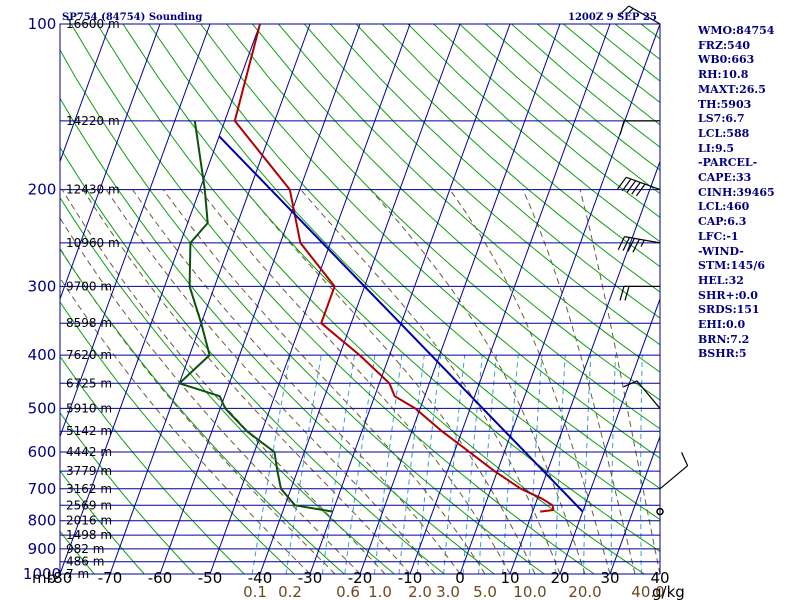  Describe the element at coordinates (89, 431) in the screenshot. I see `height-label: 5142 m` at that location.